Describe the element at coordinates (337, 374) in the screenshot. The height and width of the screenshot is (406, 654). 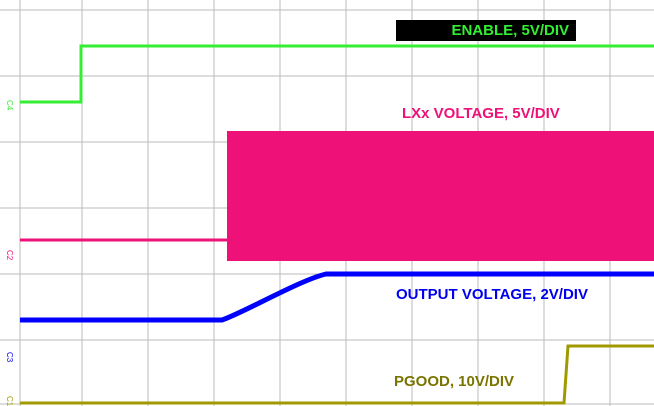
I see `pgood-trace` at that location.